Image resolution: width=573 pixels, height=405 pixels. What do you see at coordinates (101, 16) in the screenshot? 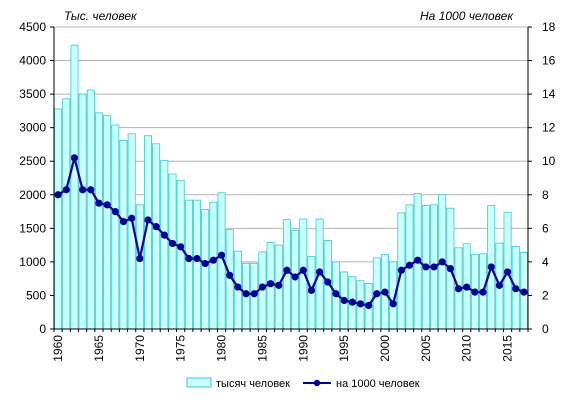
I see `left-axis-title: Тыс. человек` at bounding box center [101, 16].